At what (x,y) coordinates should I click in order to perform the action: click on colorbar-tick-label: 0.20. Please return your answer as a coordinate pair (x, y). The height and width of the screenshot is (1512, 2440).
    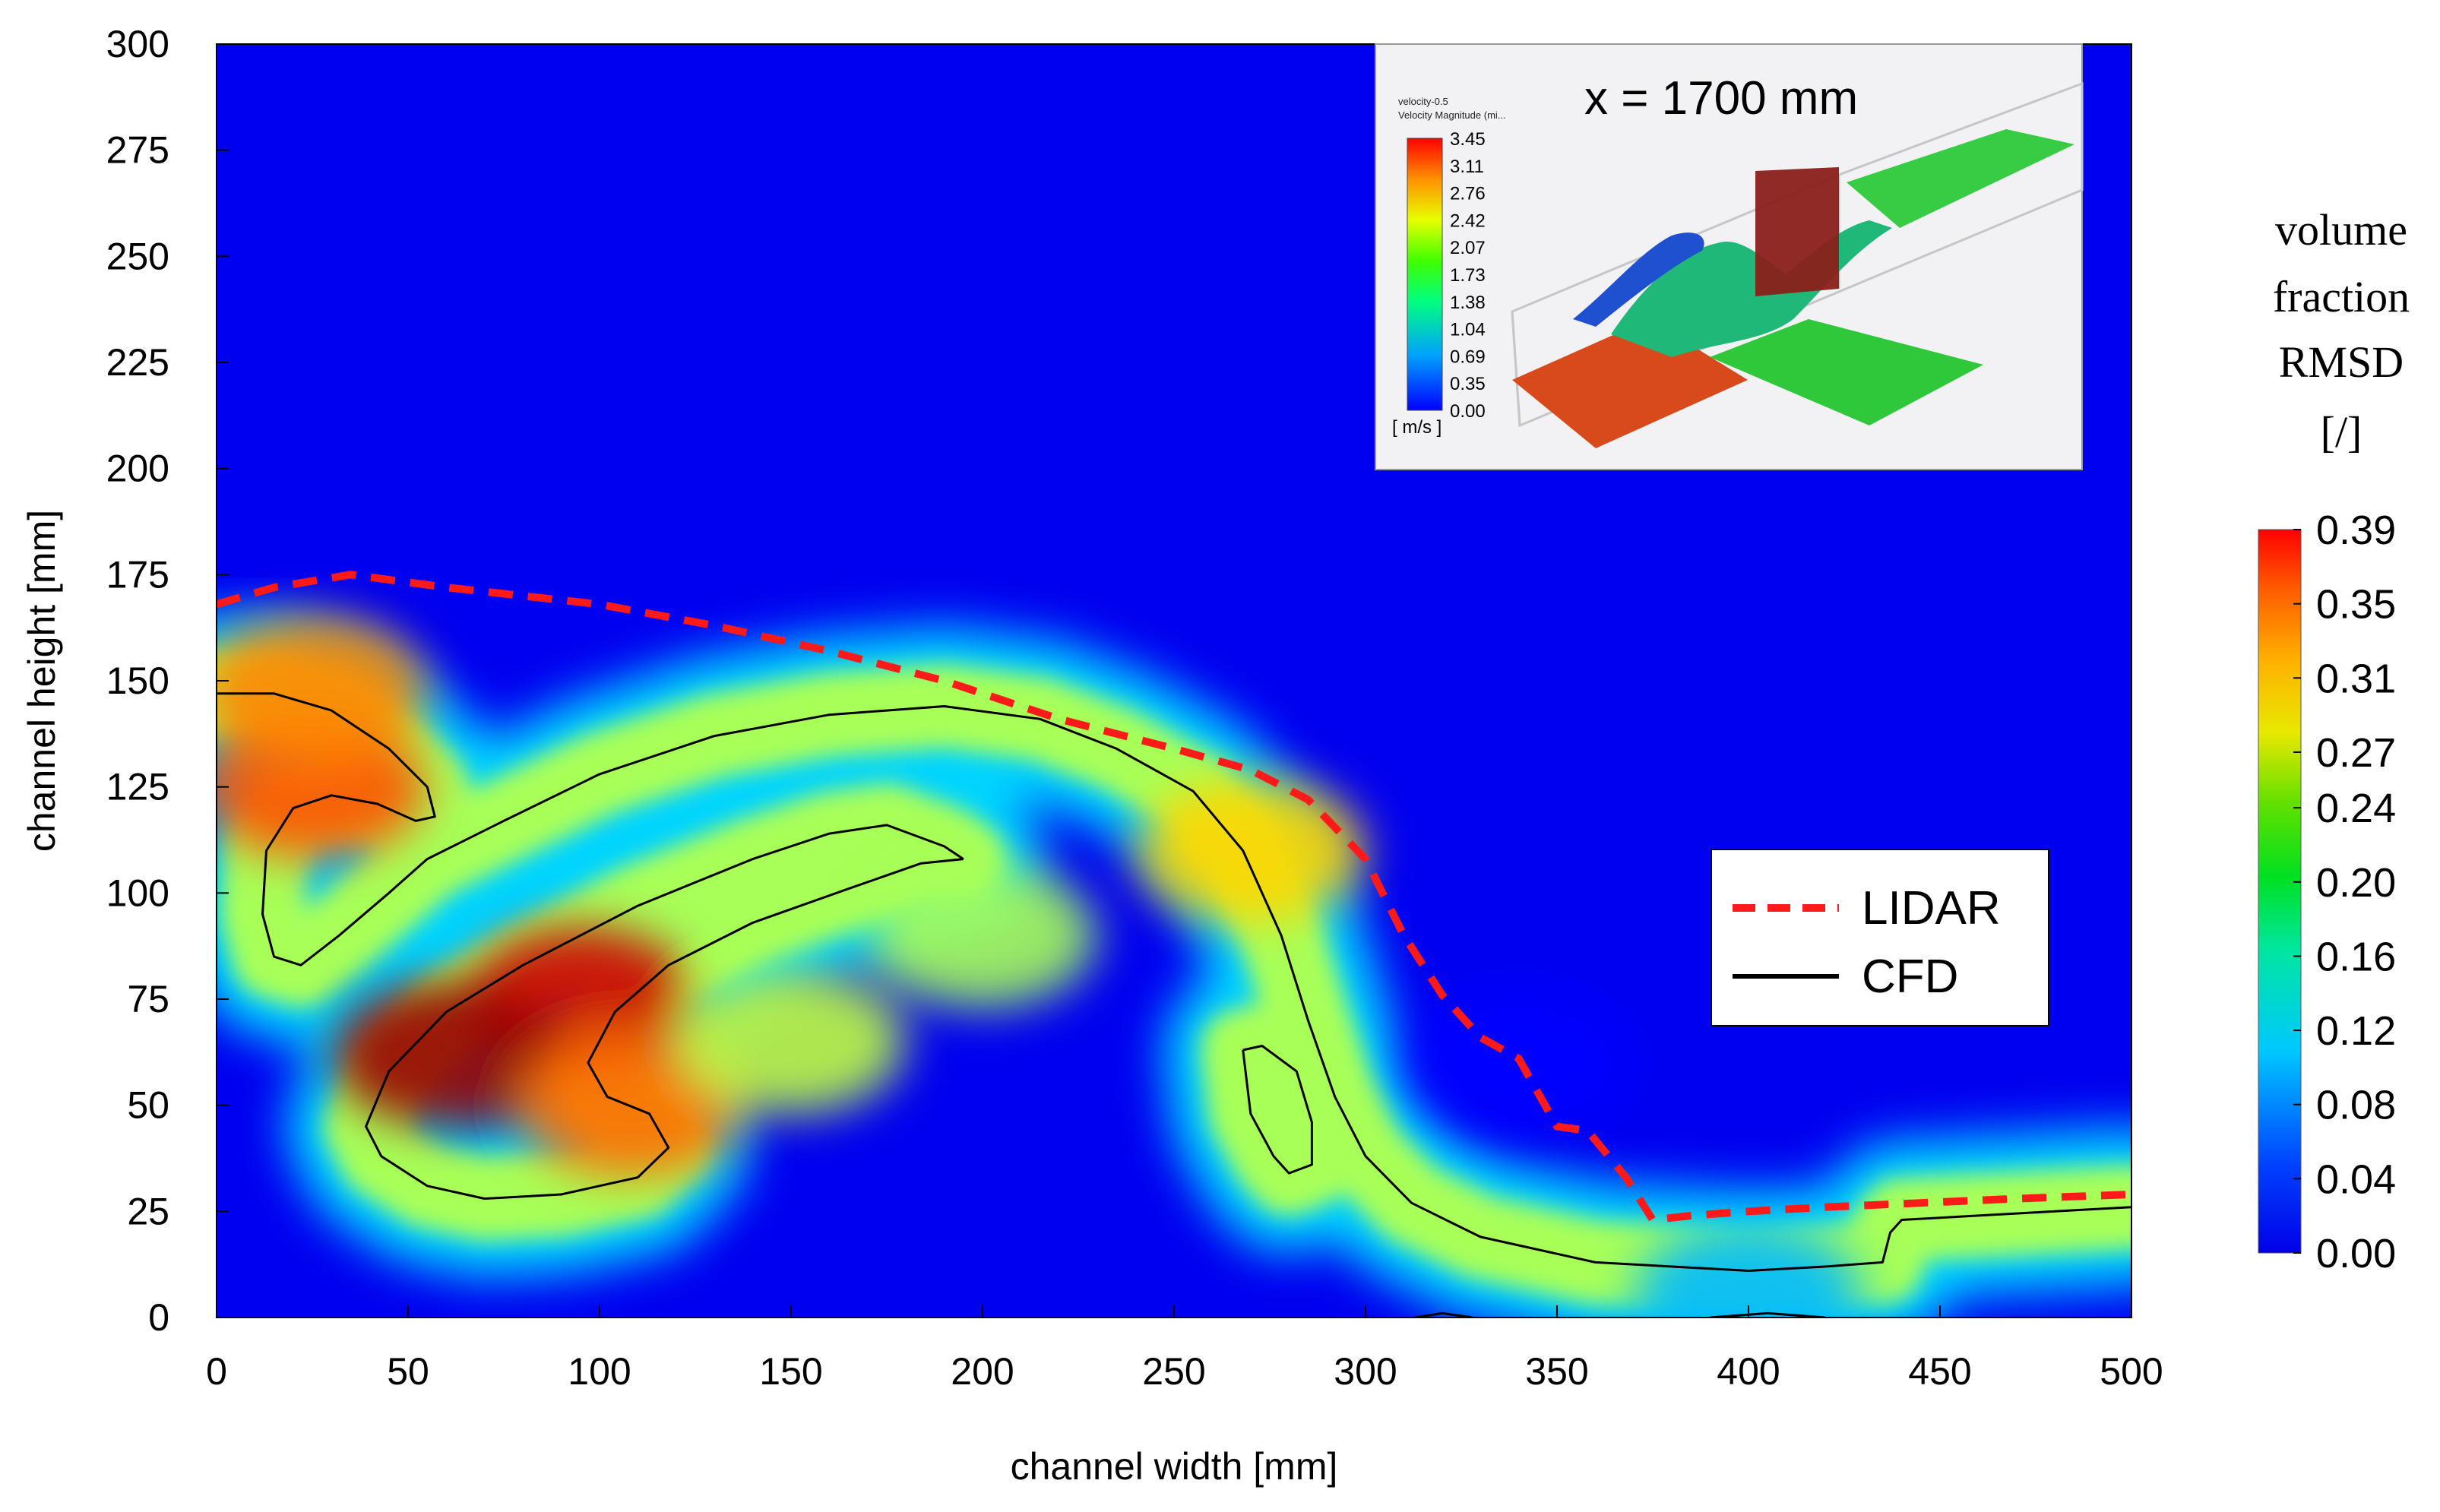
    Looking at the image, I should click on (2356, 883).